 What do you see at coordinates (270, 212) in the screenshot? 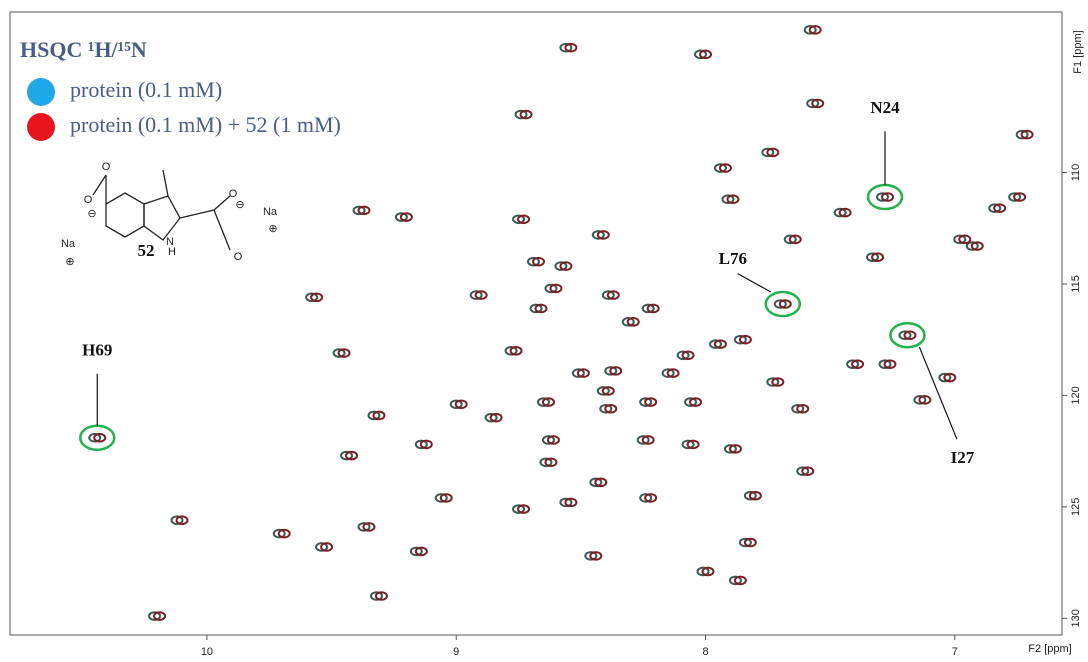
I see `atom-label: Na` at bounding box center [270, 212].